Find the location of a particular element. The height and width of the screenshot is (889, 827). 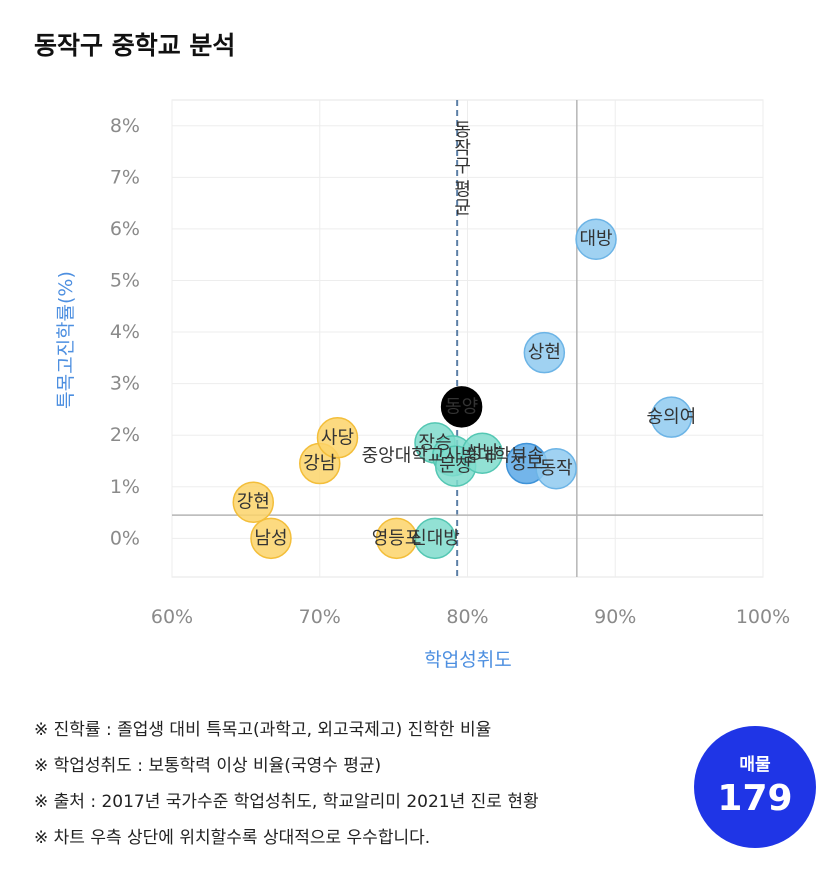

x-tick-label: 100% is located at coordinates (763, 617).